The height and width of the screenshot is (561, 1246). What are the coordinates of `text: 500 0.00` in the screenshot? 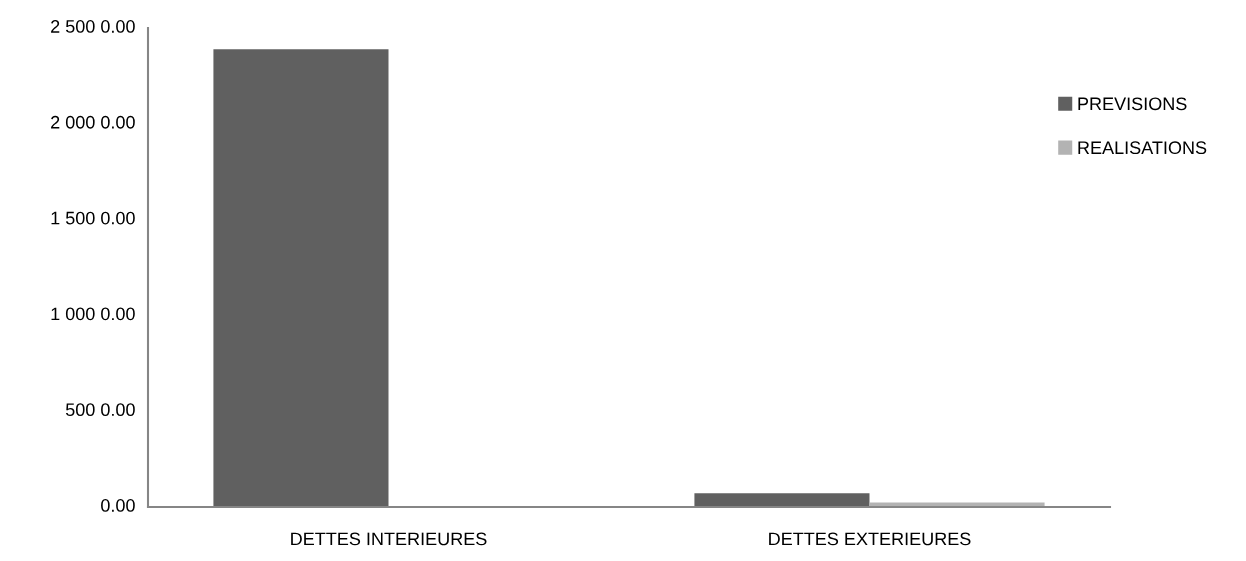 It's located at (100, 410).